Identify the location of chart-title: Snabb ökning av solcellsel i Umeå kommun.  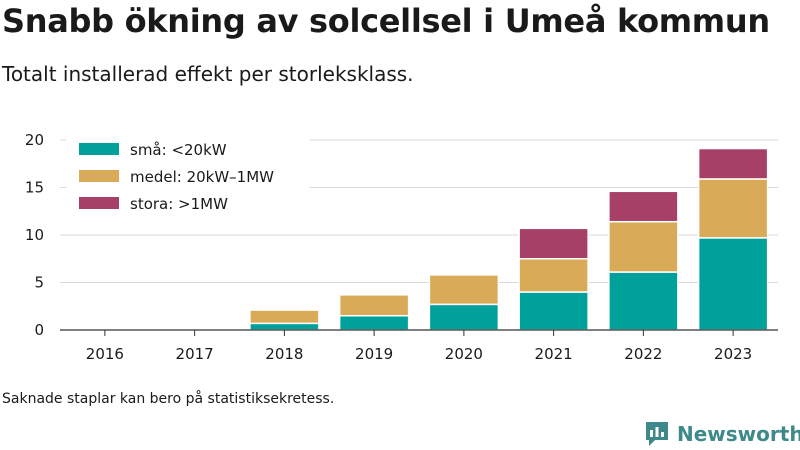
(386, 21).